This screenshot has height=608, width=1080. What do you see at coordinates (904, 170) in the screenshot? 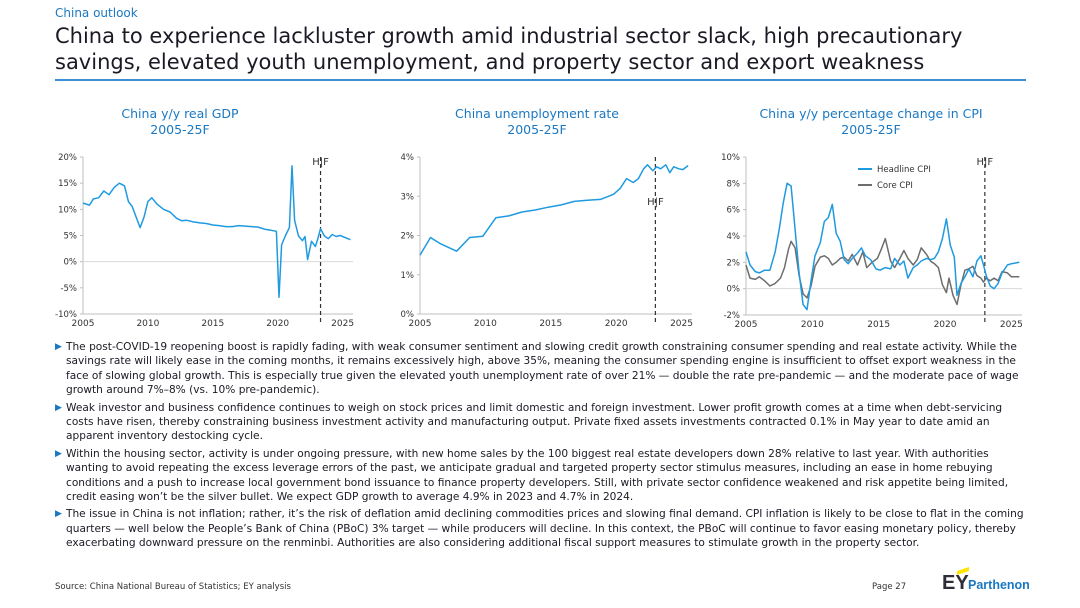
I see `legend-label: Headline CPI` at bounding box center [904, 170].